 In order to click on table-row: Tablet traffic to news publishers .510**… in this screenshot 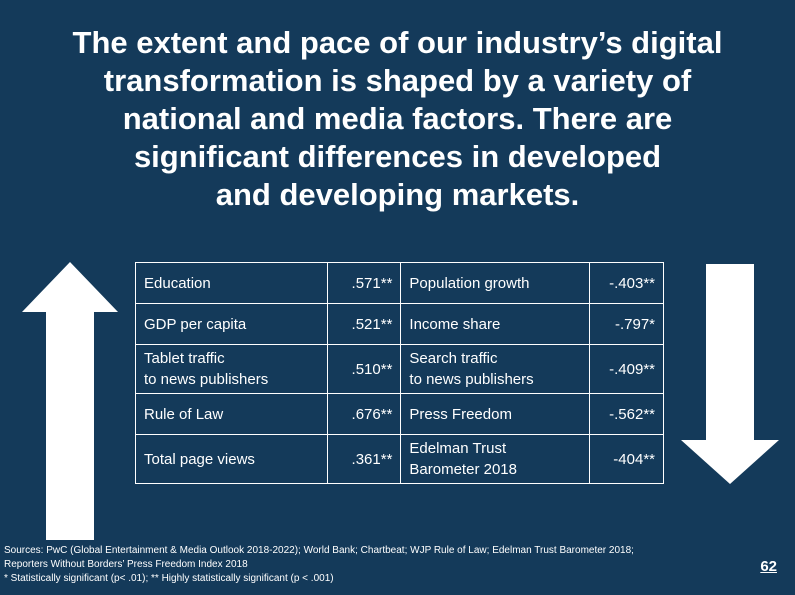, I will do `click(399, 369)`.